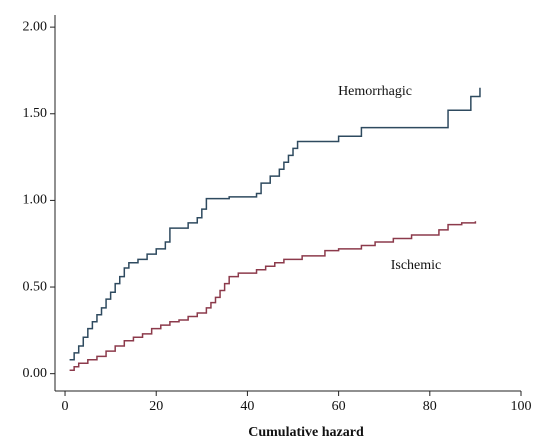  Describe the element at coordinates (339, 406) in the screenshot. I see `x-tick-label: 60` at that location.